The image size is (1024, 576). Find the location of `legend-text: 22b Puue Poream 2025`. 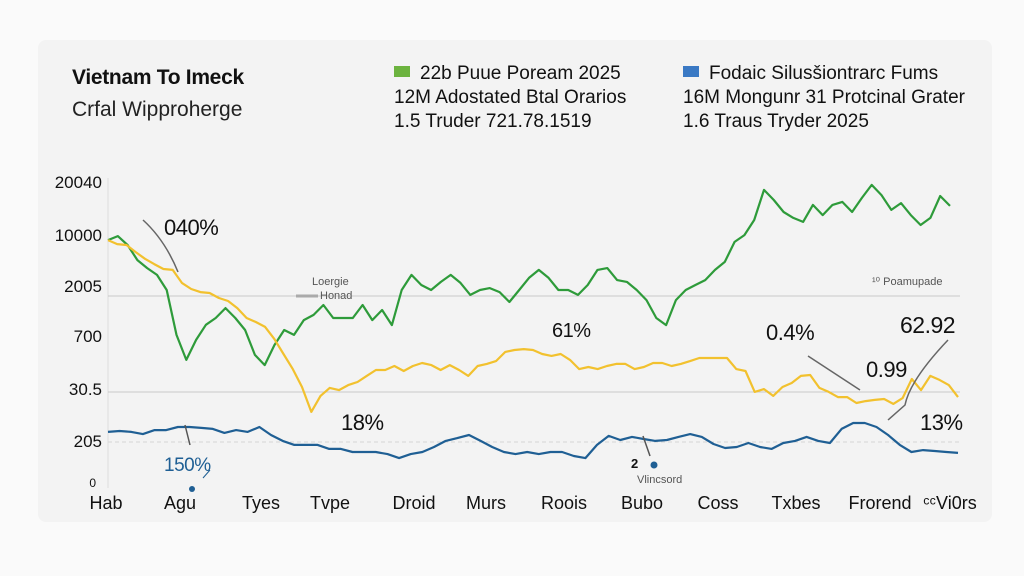

legend-text: 22b Puue Poream 2025 is located at coordinates (520, 73).